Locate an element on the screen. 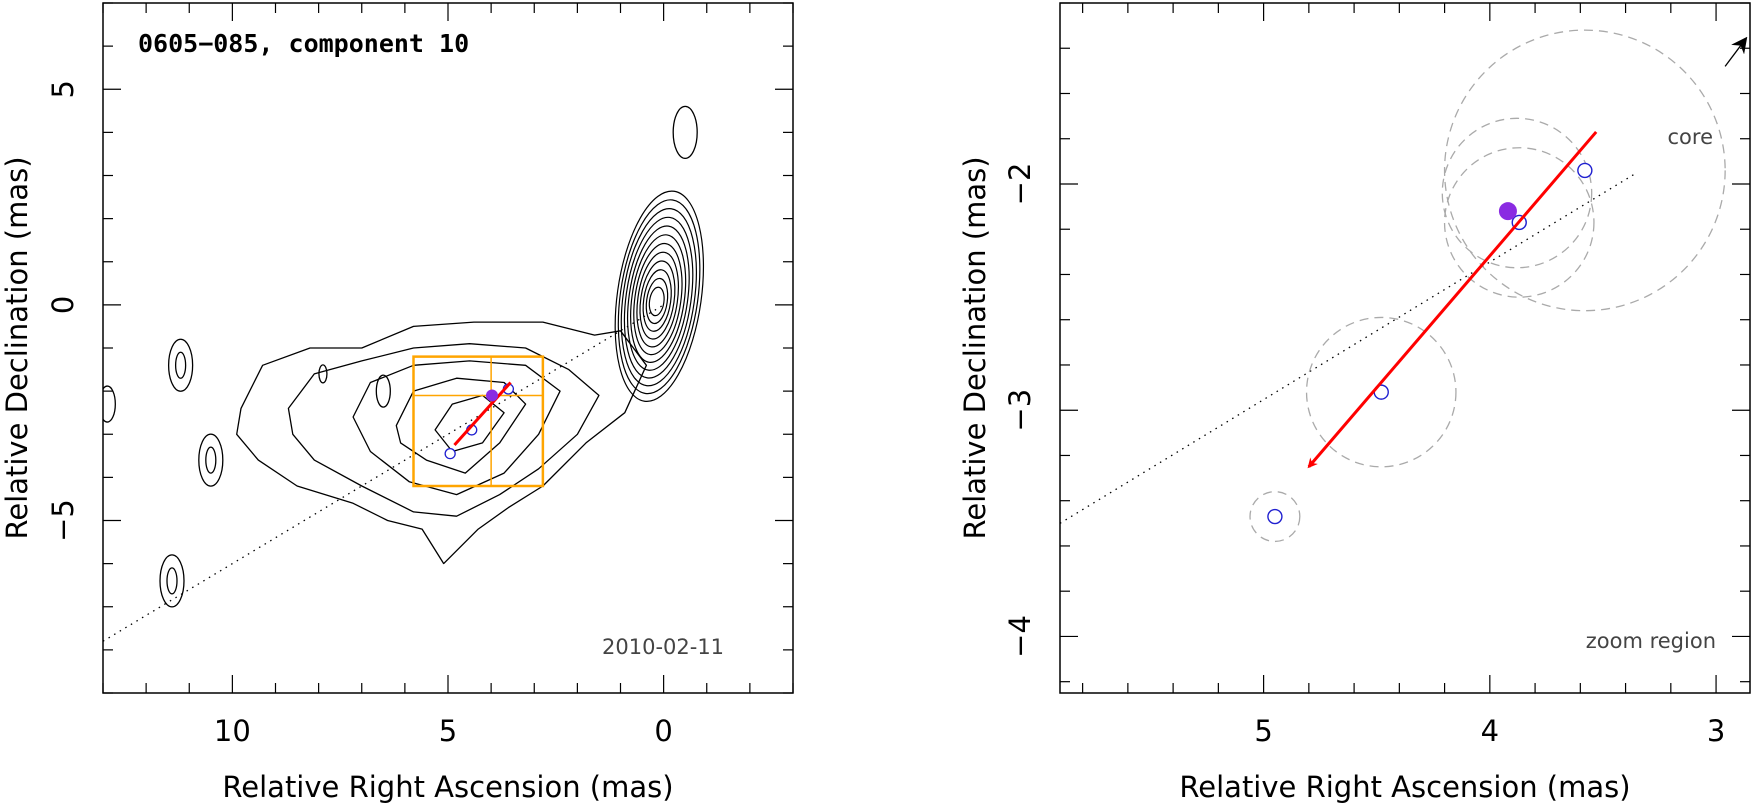 The width and height of the screenshot is (1753, 811). edge-contour is located at coordinates (109, 404).